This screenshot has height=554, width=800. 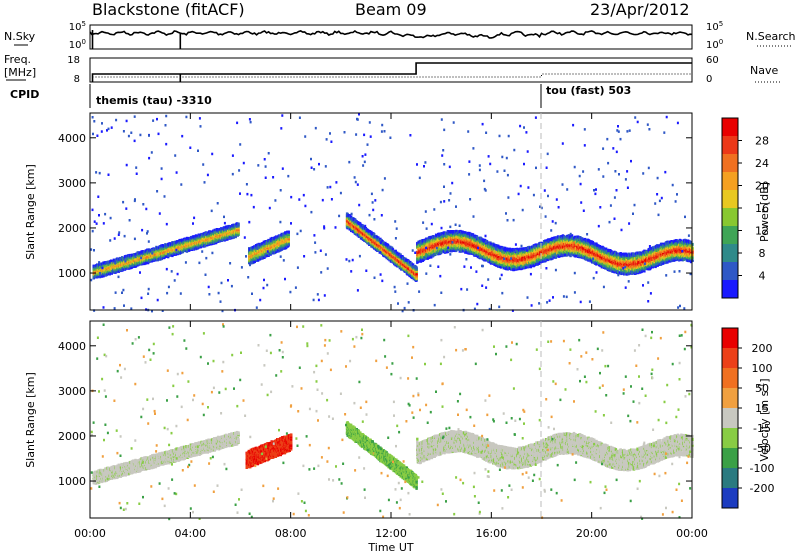 What do you see at coordinates (30, 212) in the screenshot?
I see `power-ylabel: Slant Range [km]` at bounding box center [30, 212].